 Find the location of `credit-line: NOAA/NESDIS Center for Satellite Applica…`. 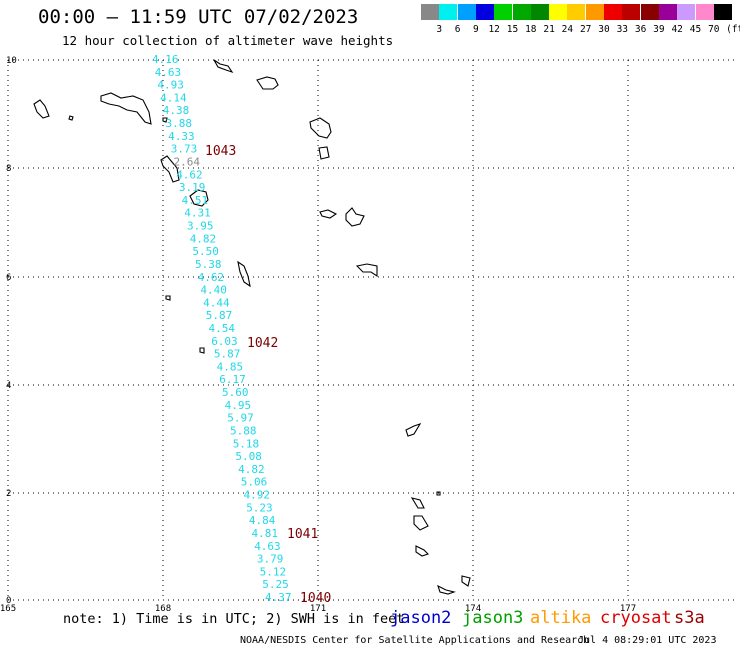

credit-line: NOAA/NESDIS Center for Satellite Applica… is located at coordinates (415, 640).